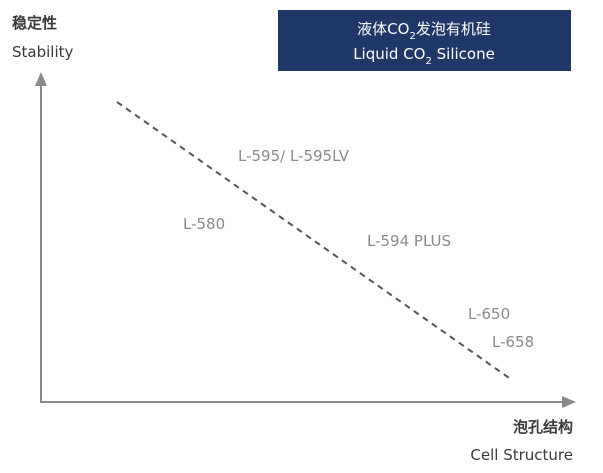 The image size is (603, 473). Describe the element at coordinates (463, 54) in the screenshot. I see `badge-line2-post: Silicone` at that location.